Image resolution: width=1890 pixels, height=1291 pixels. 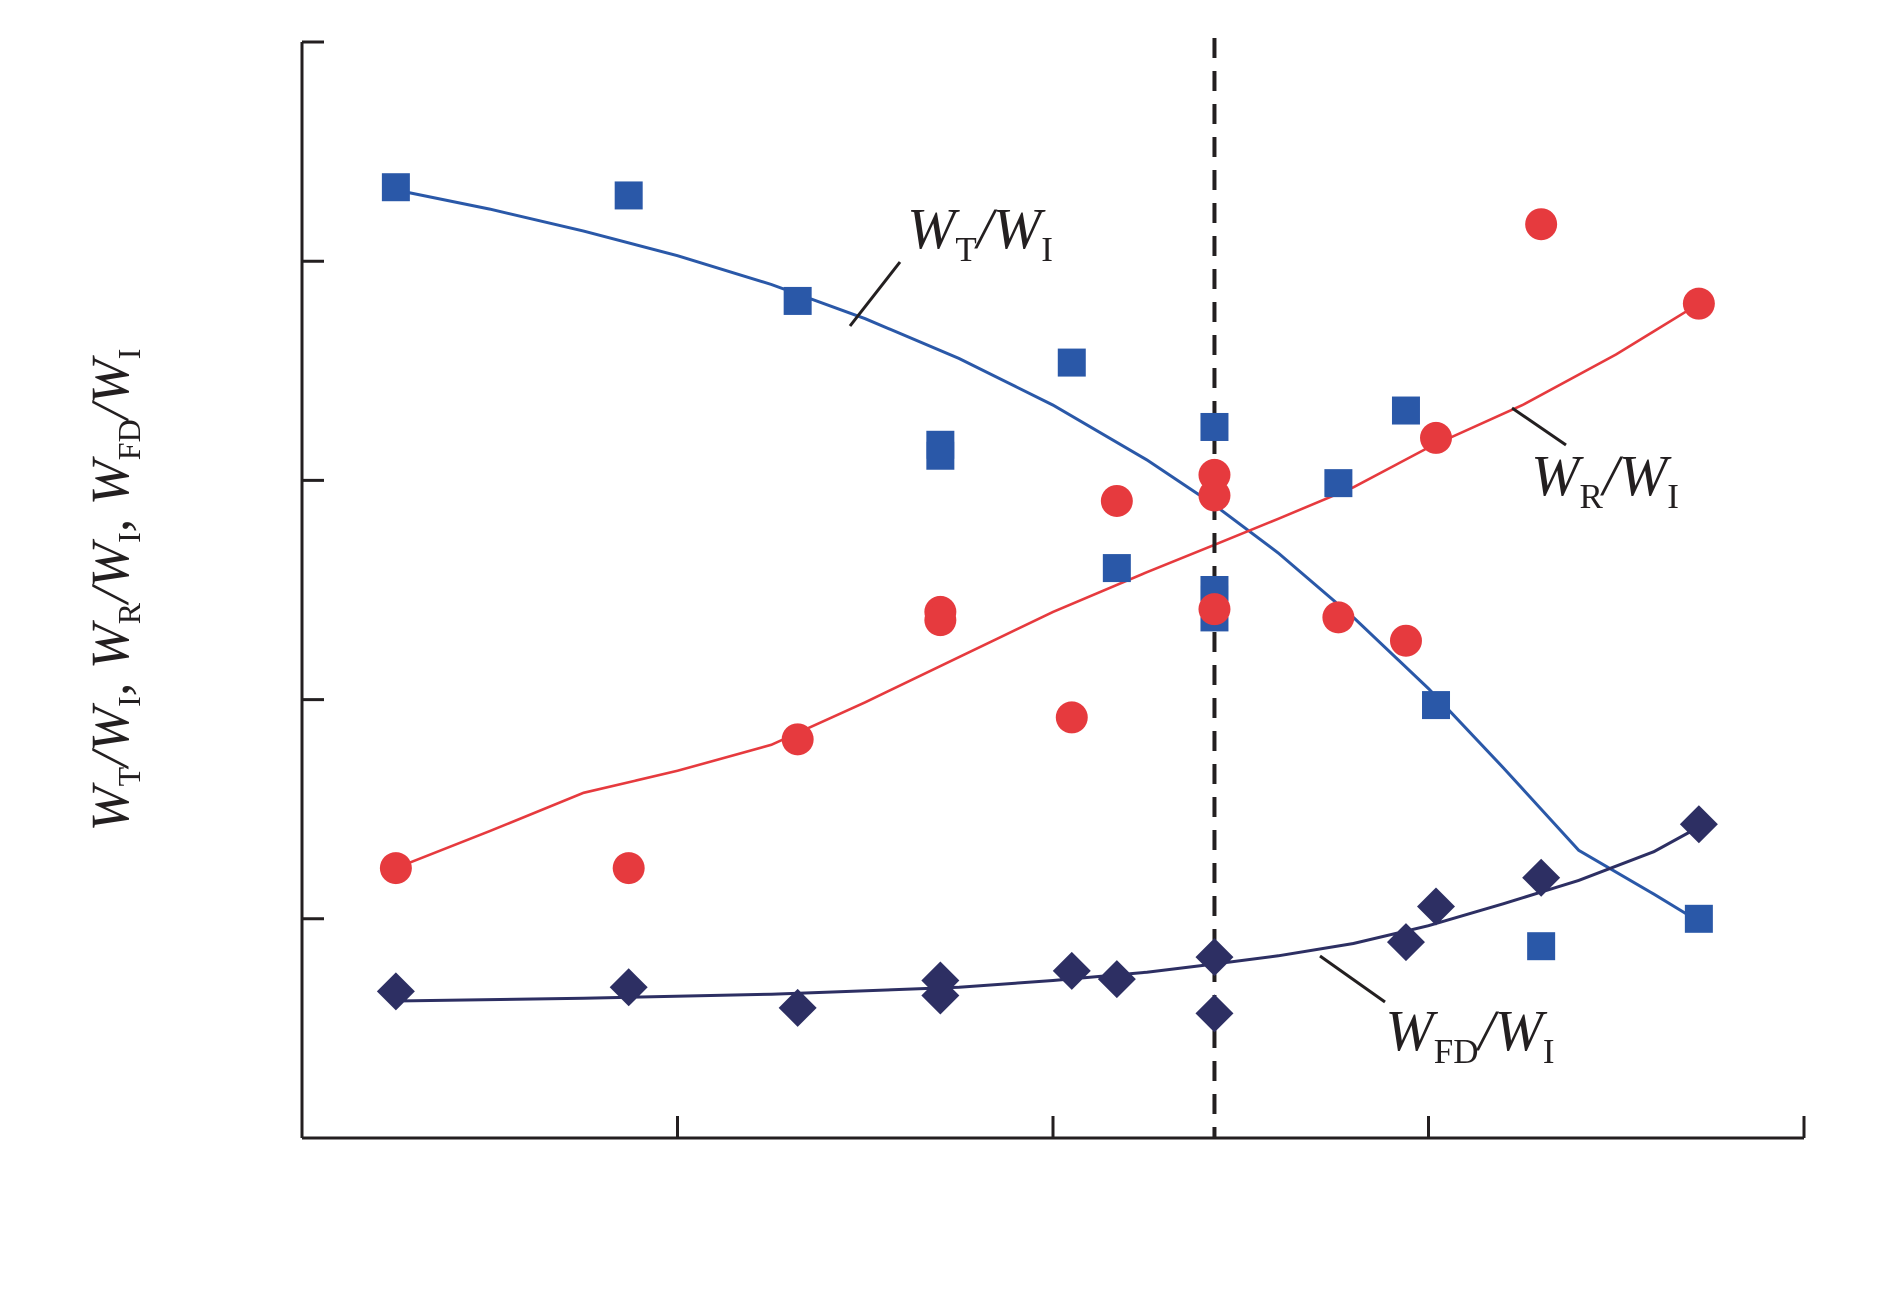 I want to click on y-axis-title: WT/WI, WR/WI, WFD/WI, so click(x=113, y=590).